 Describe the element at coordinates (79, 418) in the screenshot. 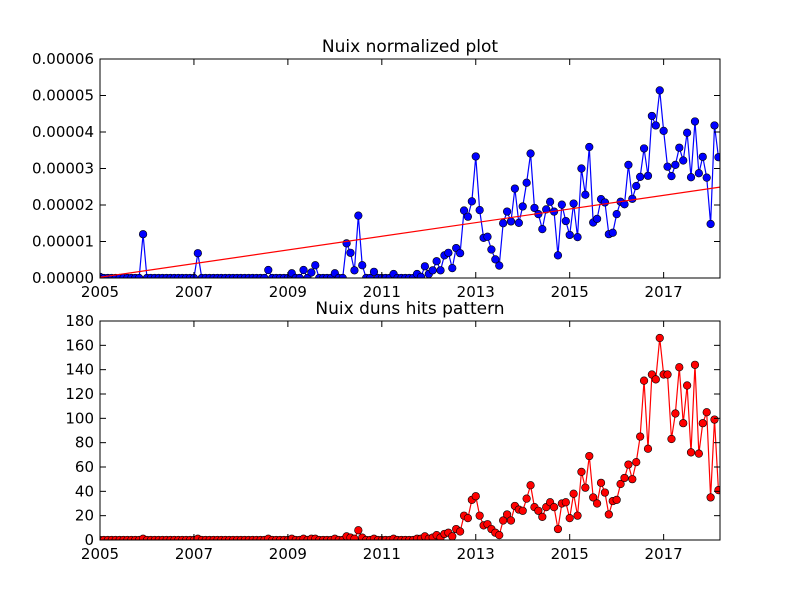

I see `bottom-chart-y-tick-label: 100` at that location.